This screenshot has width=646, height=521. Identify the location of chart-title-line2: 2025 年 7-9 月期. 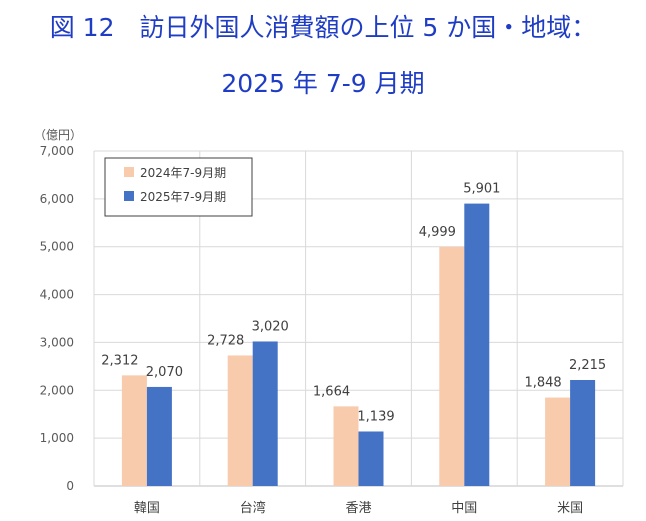
(323, 83).